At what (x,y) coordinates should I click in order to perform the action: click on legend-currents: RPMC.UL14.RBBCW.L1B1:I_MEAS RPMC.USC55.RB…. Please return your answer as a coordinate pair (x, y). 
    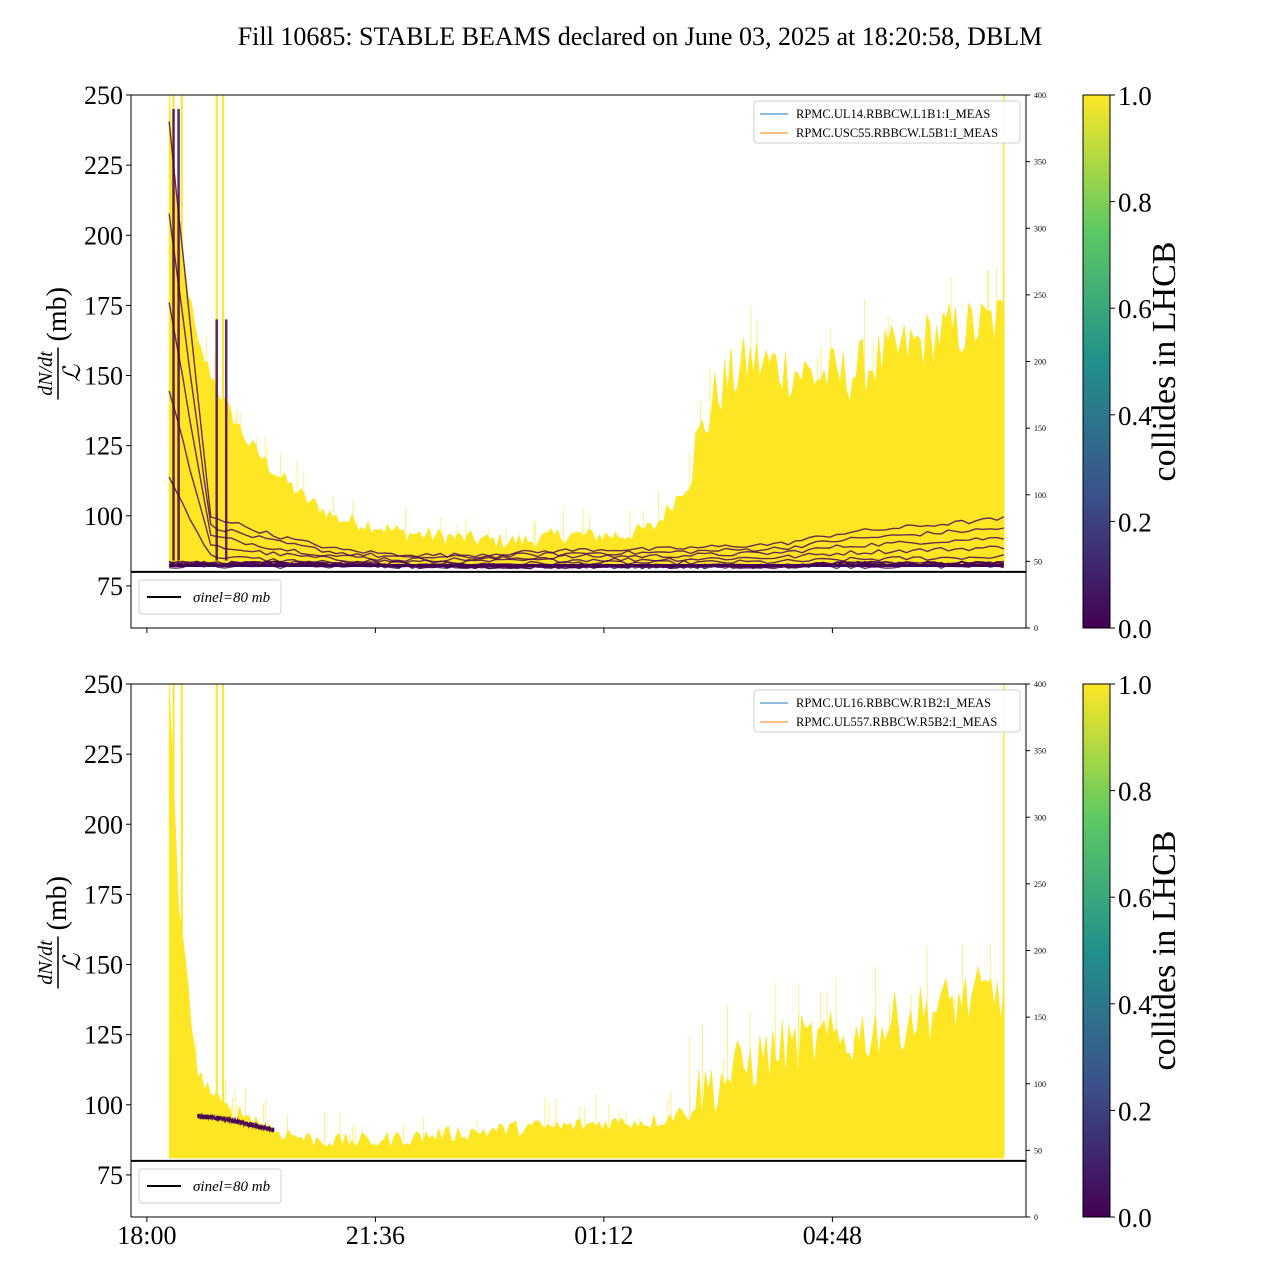
    Looking at the image, I should click on (887, 122).